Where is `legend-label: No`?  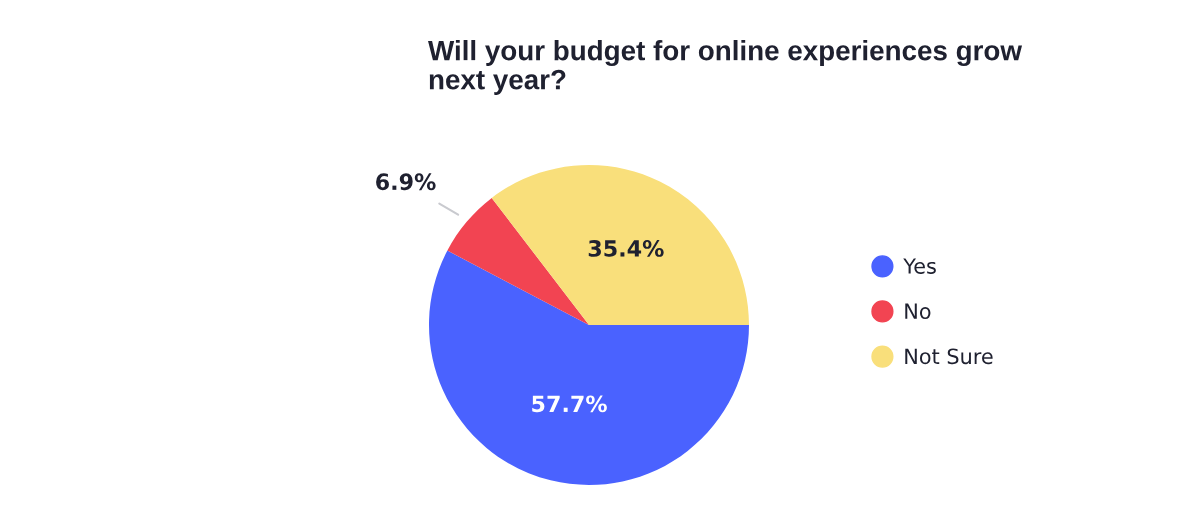 legend-label: No is located at coordinates (918, 311).